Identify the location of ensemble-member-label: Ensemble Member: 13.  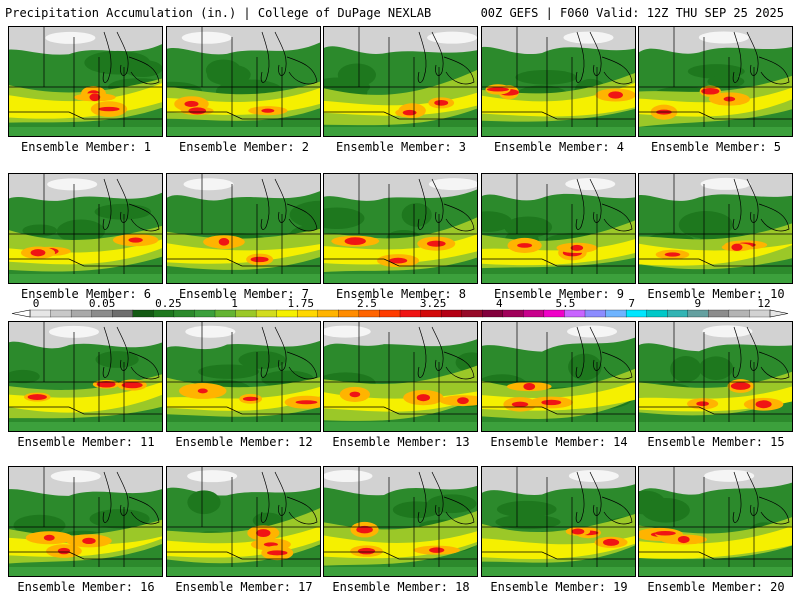
(401, 442).